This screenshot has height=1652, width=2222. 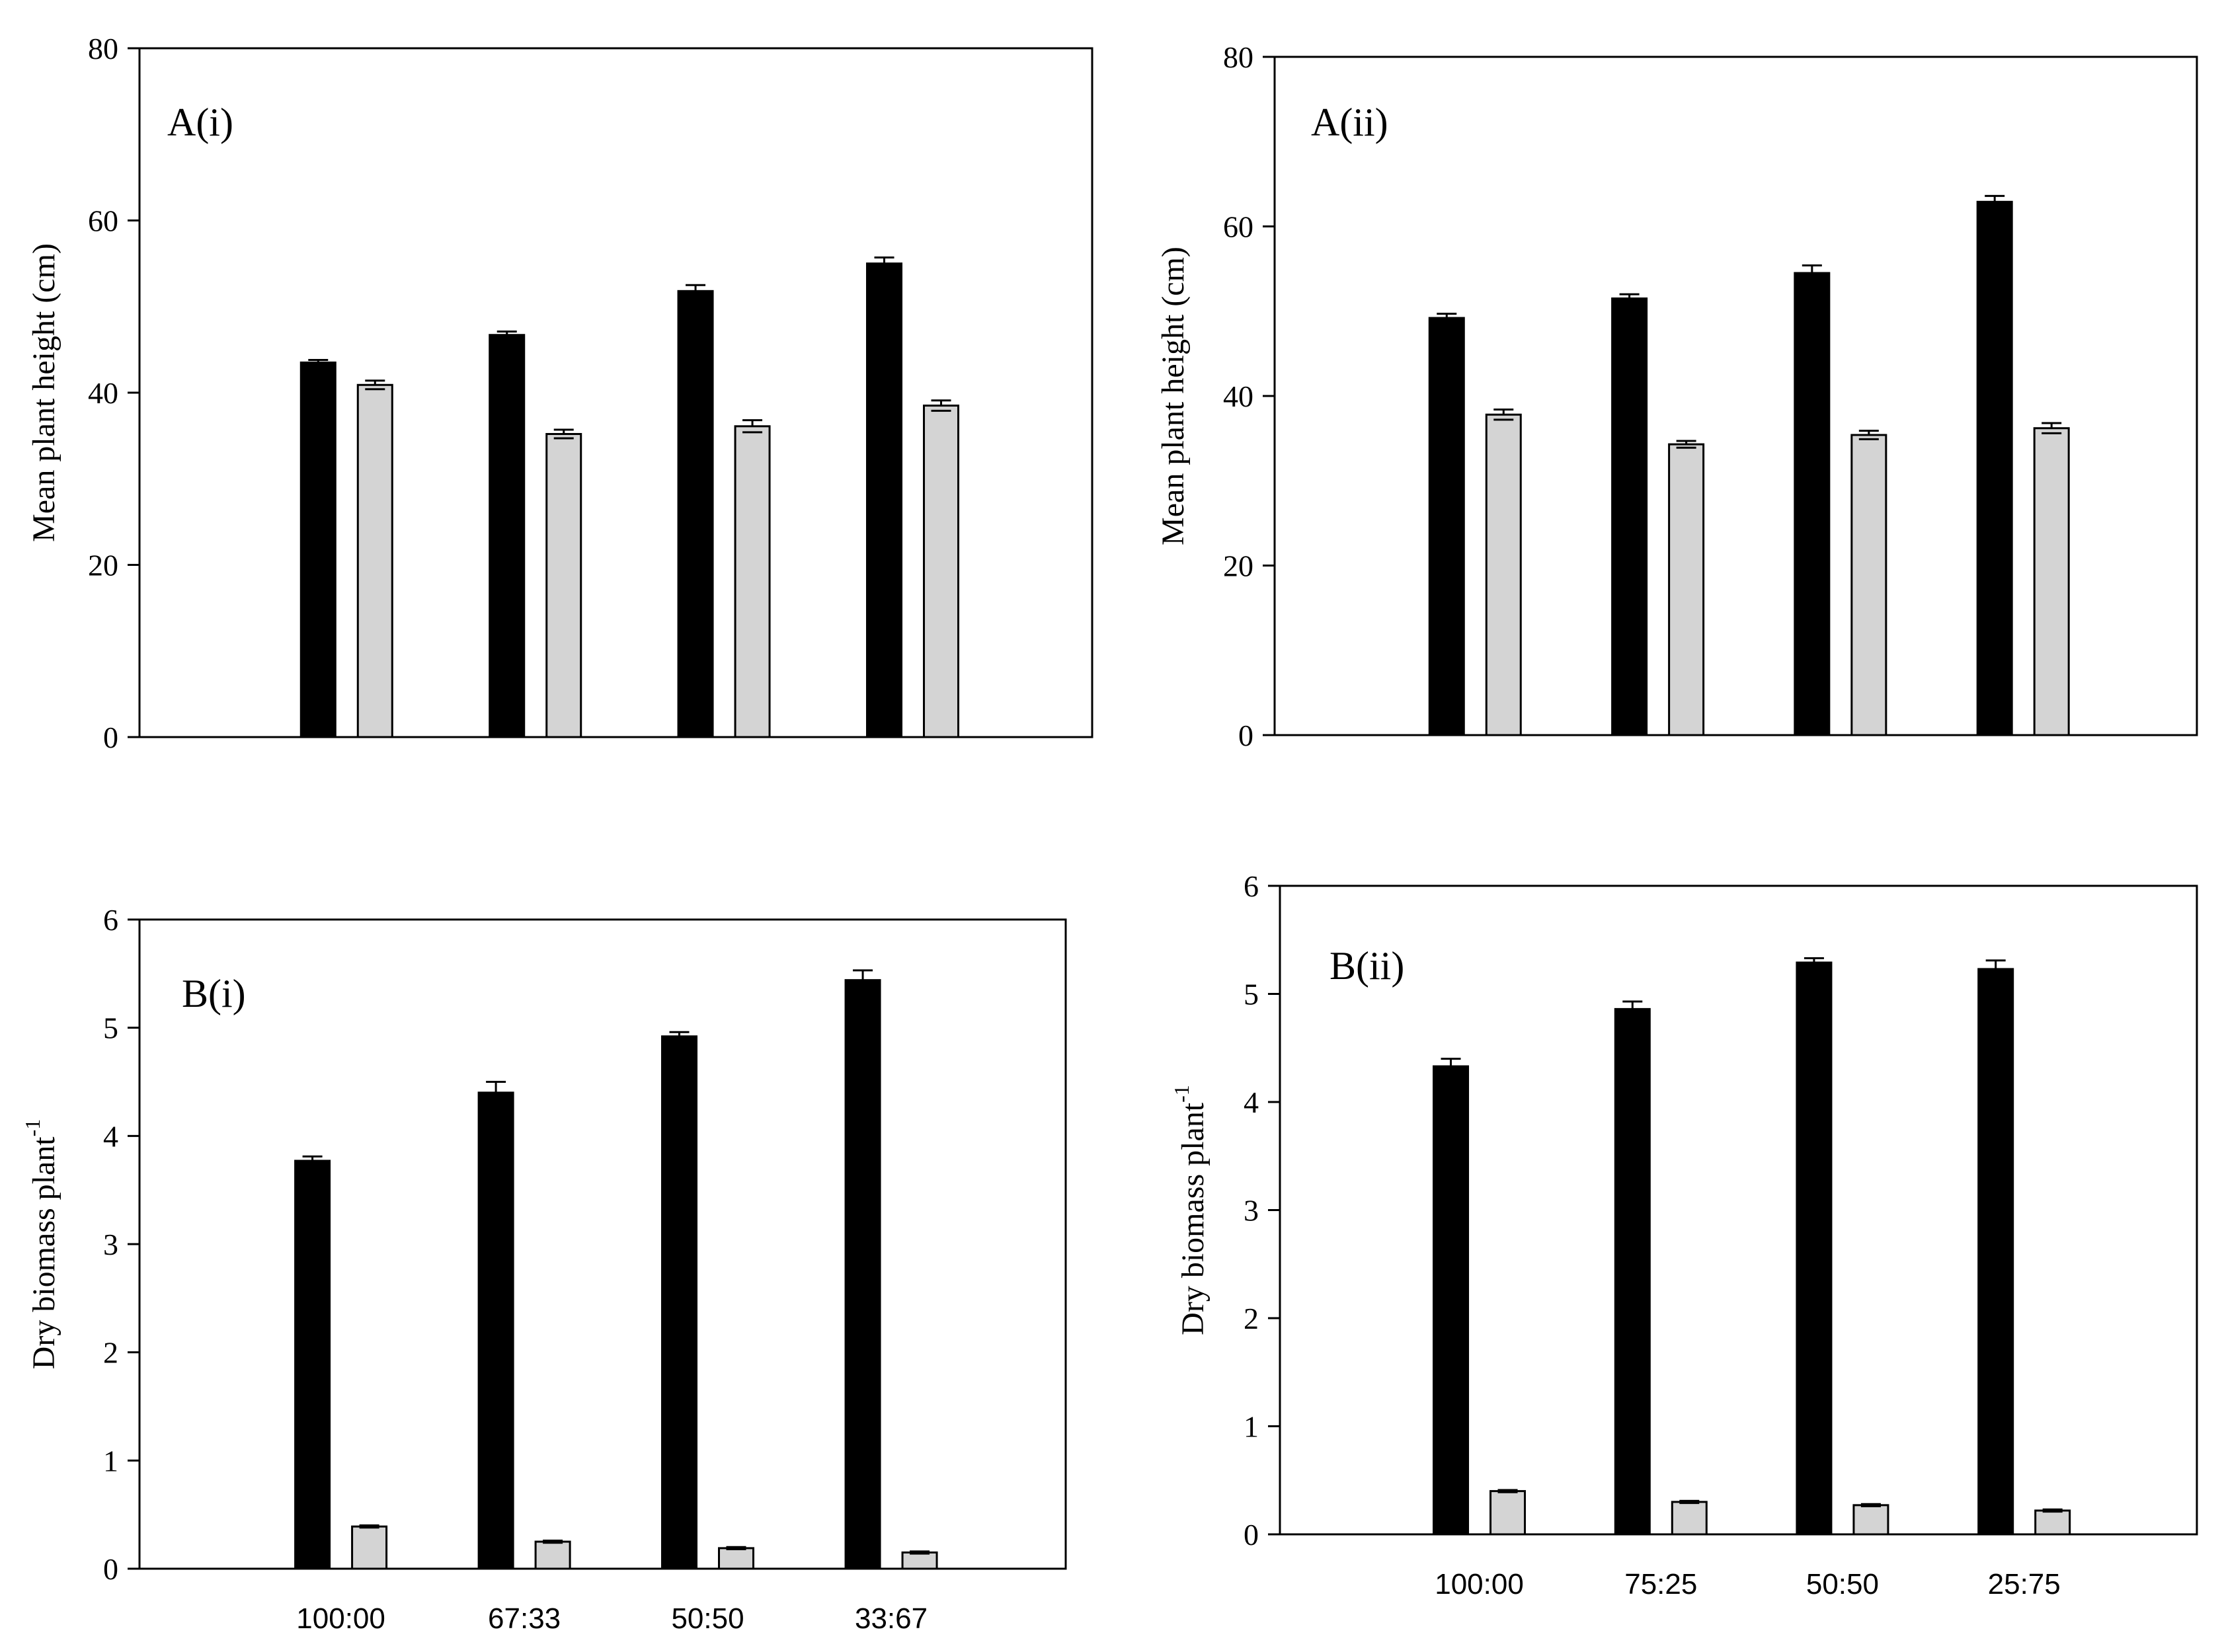 What do you see at coordinates (1349, 122) in the screenshot?
I see `panel-title: A(ii)` at bounding box center [1349, 122].